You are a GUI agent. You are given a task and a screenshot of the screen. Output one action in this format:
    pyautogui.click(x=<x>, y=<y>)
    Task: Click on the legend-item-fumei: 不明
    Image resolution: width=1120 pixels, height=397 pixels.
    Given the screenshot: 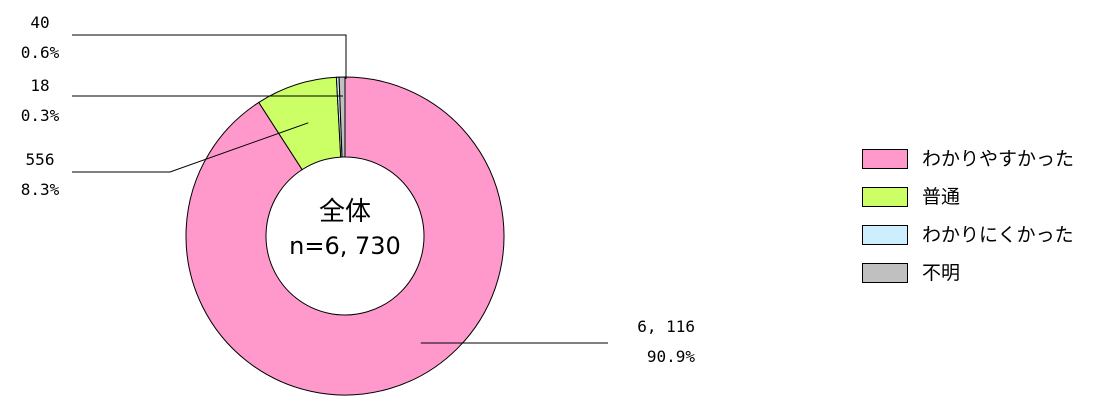 What is the action you would take?
    pyautogui.click(x=968, y=273)
    